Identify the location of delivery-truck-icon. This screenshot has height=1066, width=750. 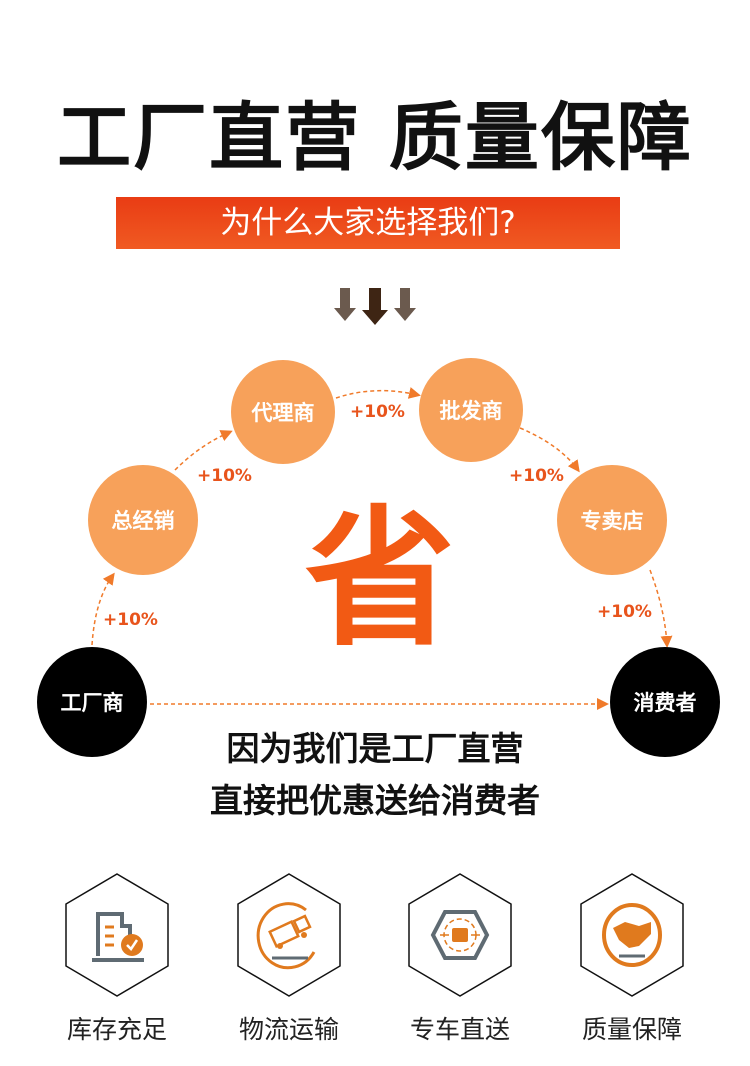
(289, 935).